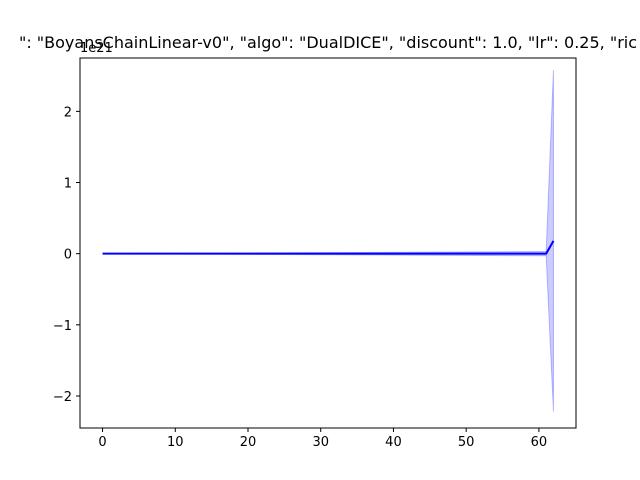 This screenshot has height=480, width=640. I want to click on y-axis: −2 −1 0 1 2, so click(66, 255).